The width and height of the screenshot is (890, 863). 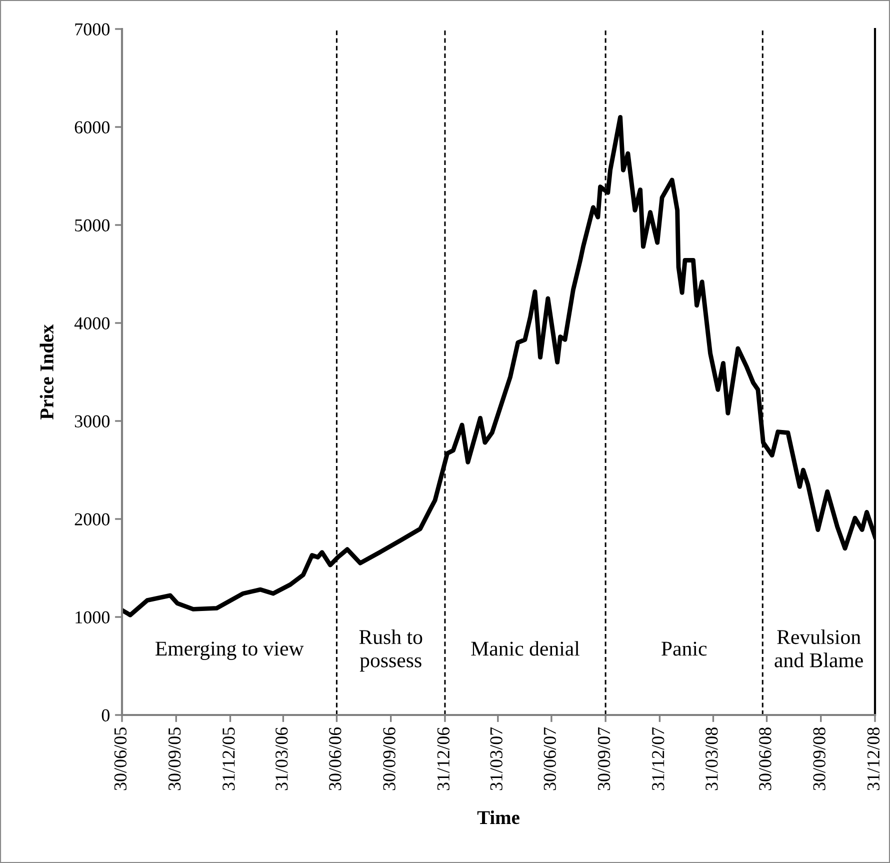 What do you see at coordinates (174, 759) in the screenshot?
I see `x-tick-label: 30/09/05` at bounding box center [174, 759].